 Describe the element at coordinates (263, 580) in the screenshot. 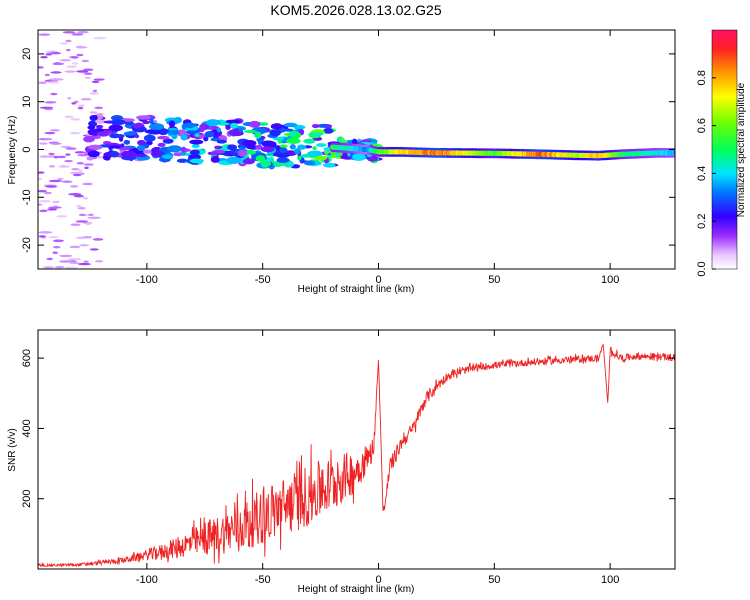

I see `x-tick-label: -50` at that location.